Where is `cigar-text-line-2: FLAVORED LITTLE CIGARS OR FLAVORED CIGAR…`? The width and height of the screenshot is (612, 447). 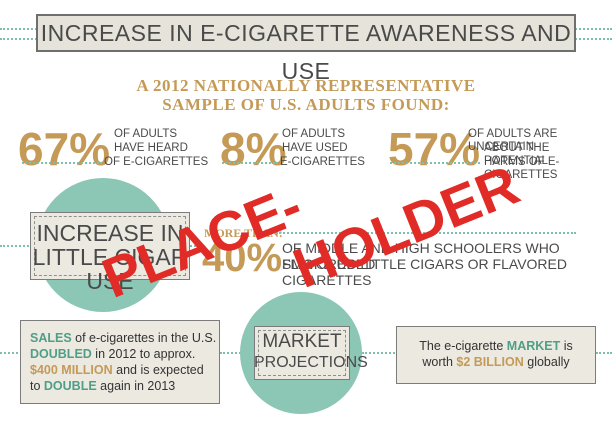
cigar-text-line-2: FLAVORED LITTLE CIGARS OR FLAVORED CIGAR… is located at coordinates (424, 272).